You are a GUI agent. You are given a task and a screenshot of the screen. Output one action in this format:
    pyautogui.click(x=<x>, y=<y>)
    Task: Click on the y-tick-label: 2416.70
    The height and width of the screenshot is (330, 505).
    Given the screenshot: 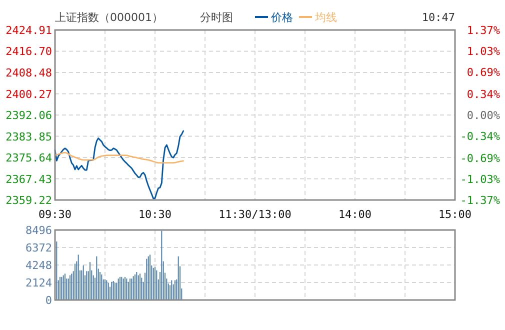 What is the action you would take?
    pyautogui.click(x=29, y=51)
    